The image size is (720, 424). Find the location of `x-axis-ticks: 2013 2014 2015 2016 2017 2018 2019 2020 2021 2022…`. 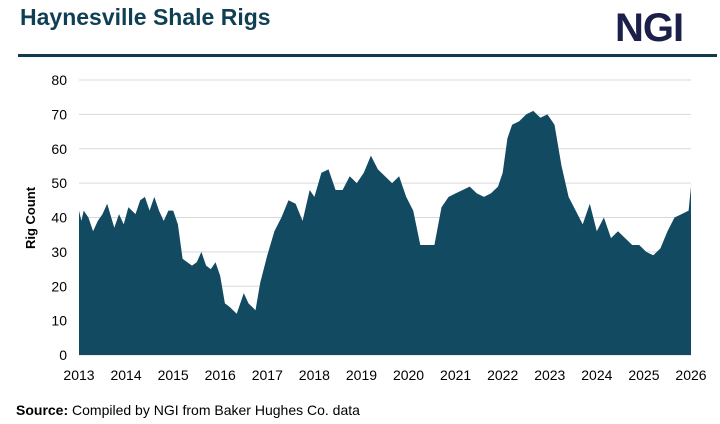

x-axis-ticks: 2013 2014 2015 2016 2017 2018 2019 2020 2021 2022… is located at coordinates (384, 375).